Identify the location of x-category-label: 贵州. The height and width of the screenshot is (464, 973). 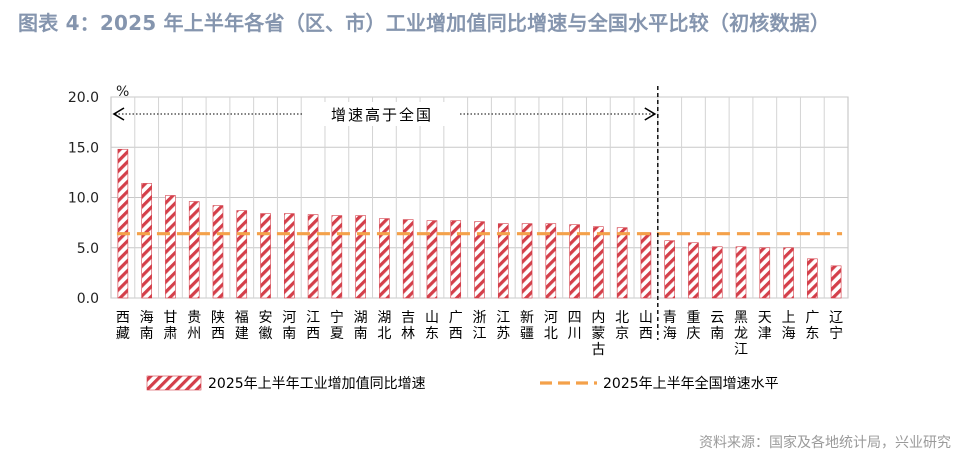
(194, 326).